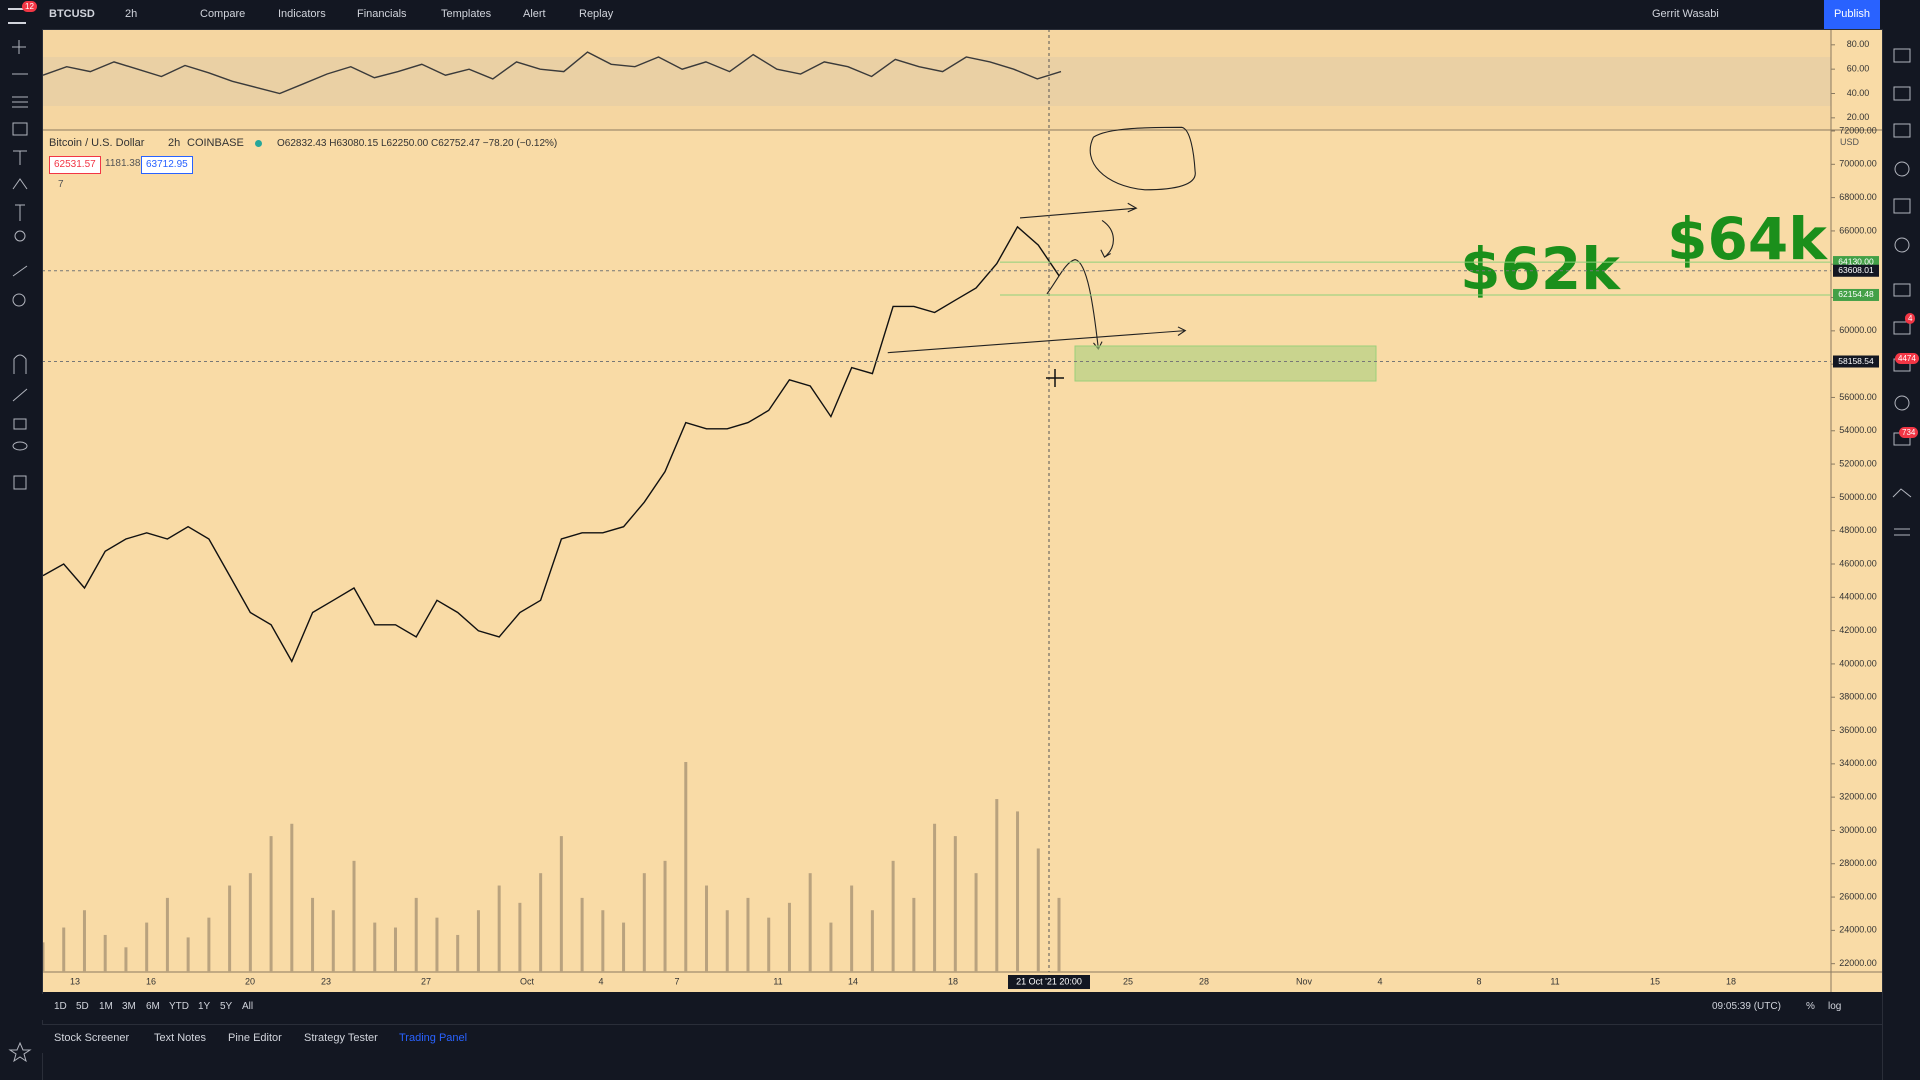 Image resolution: width=1920 pixels, height=1080 pixels. I want to click on range-button: All, so click(248, 1006).